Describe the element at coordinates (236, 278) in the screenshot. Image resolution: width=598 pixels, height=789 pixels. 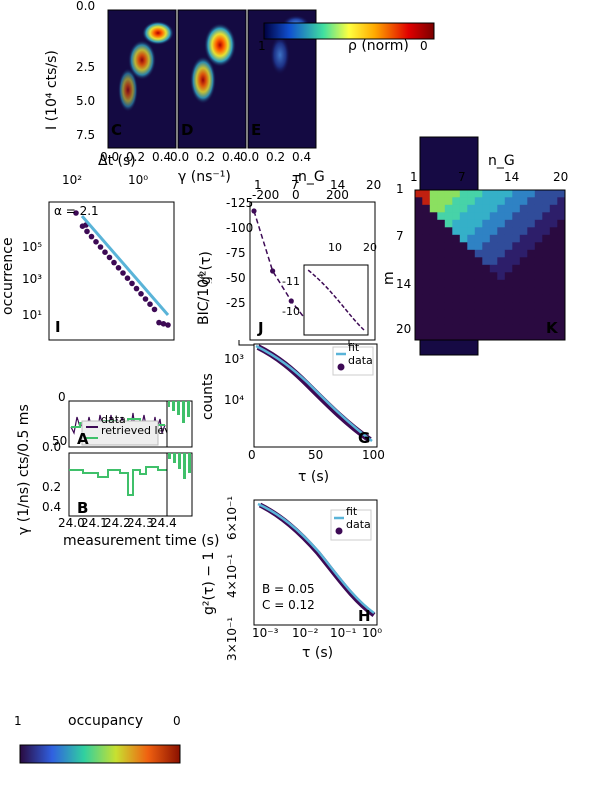
I see `panel-j-ytick: -50` at that location.